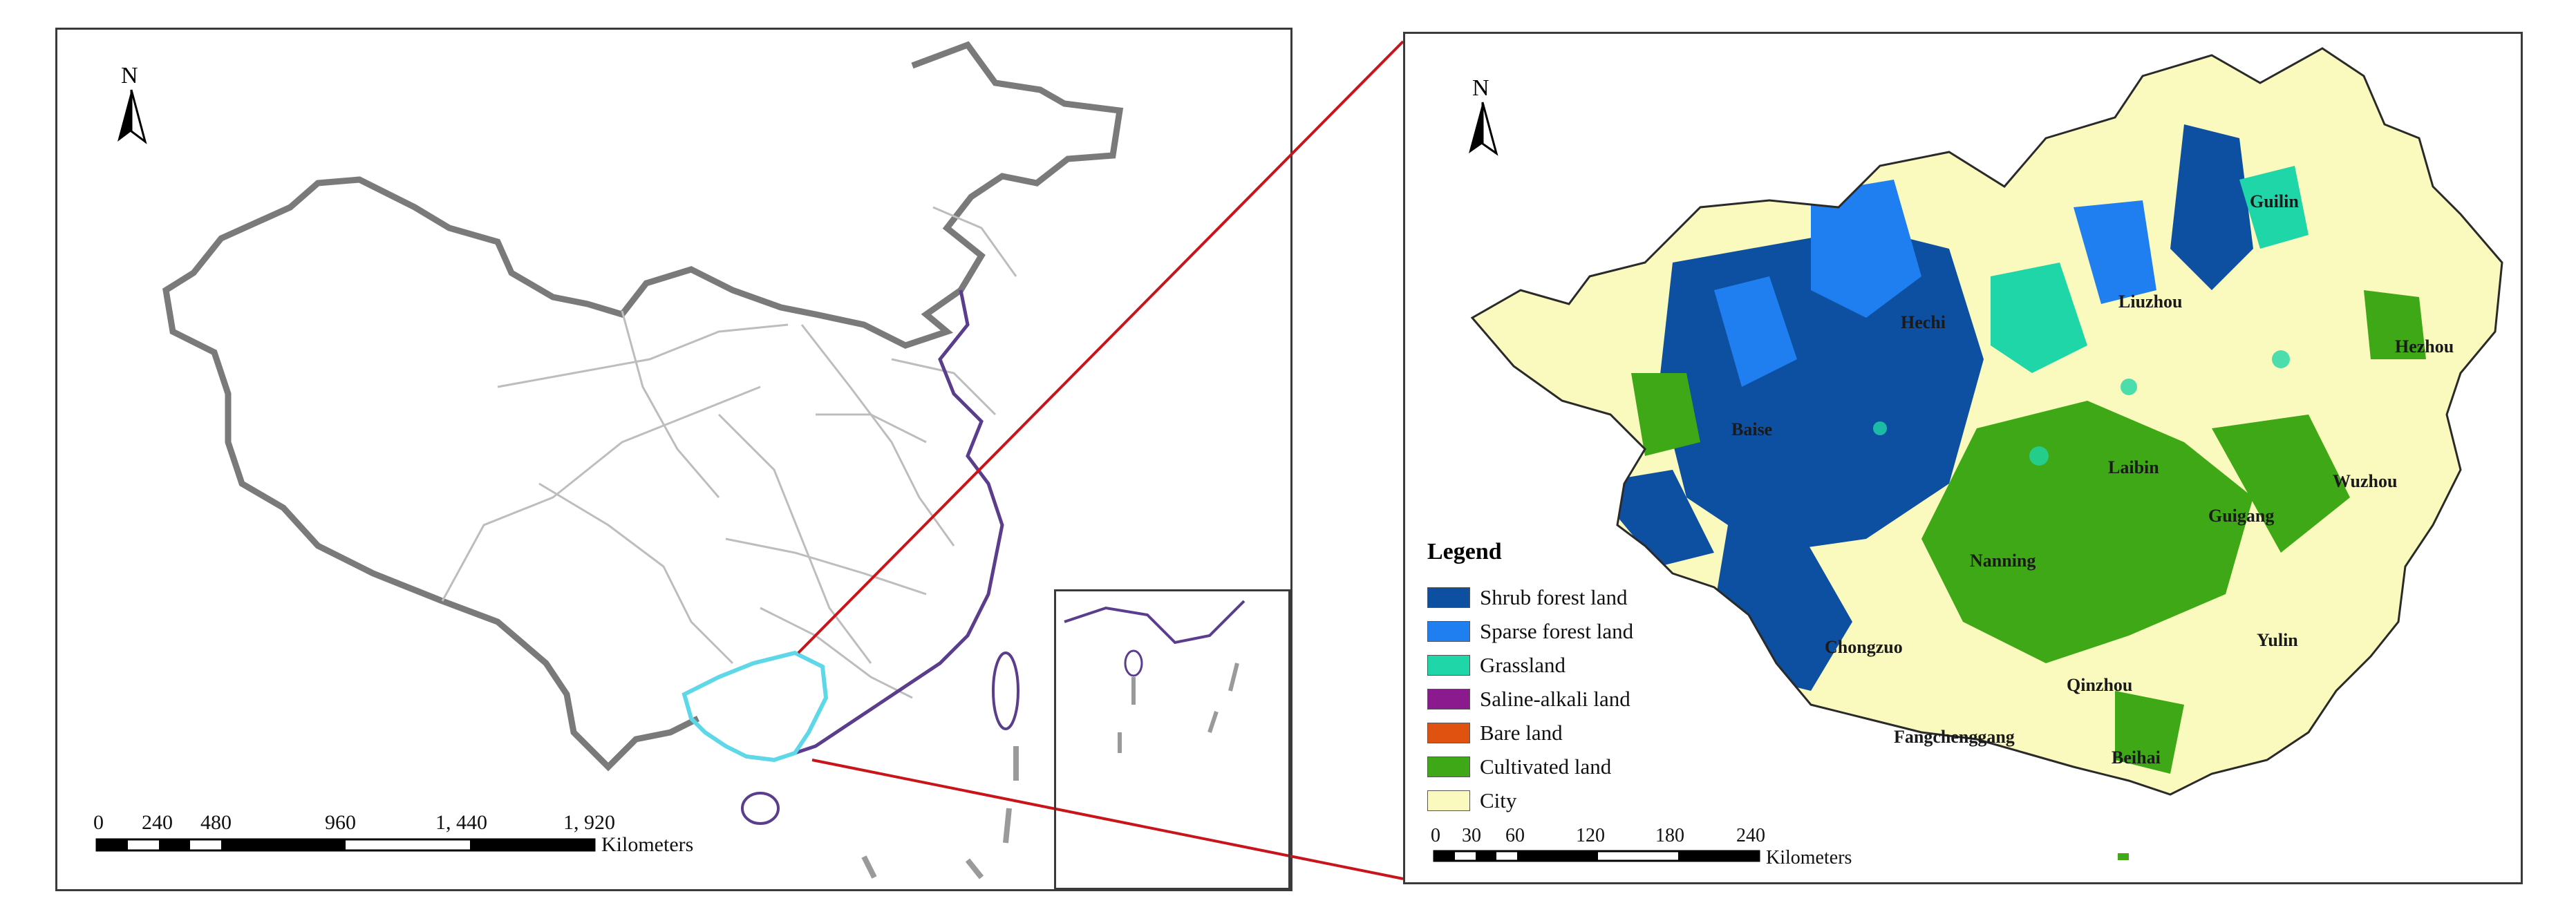  I want to click on city-label-hezhou: Hezhou, so click(2424, 346).